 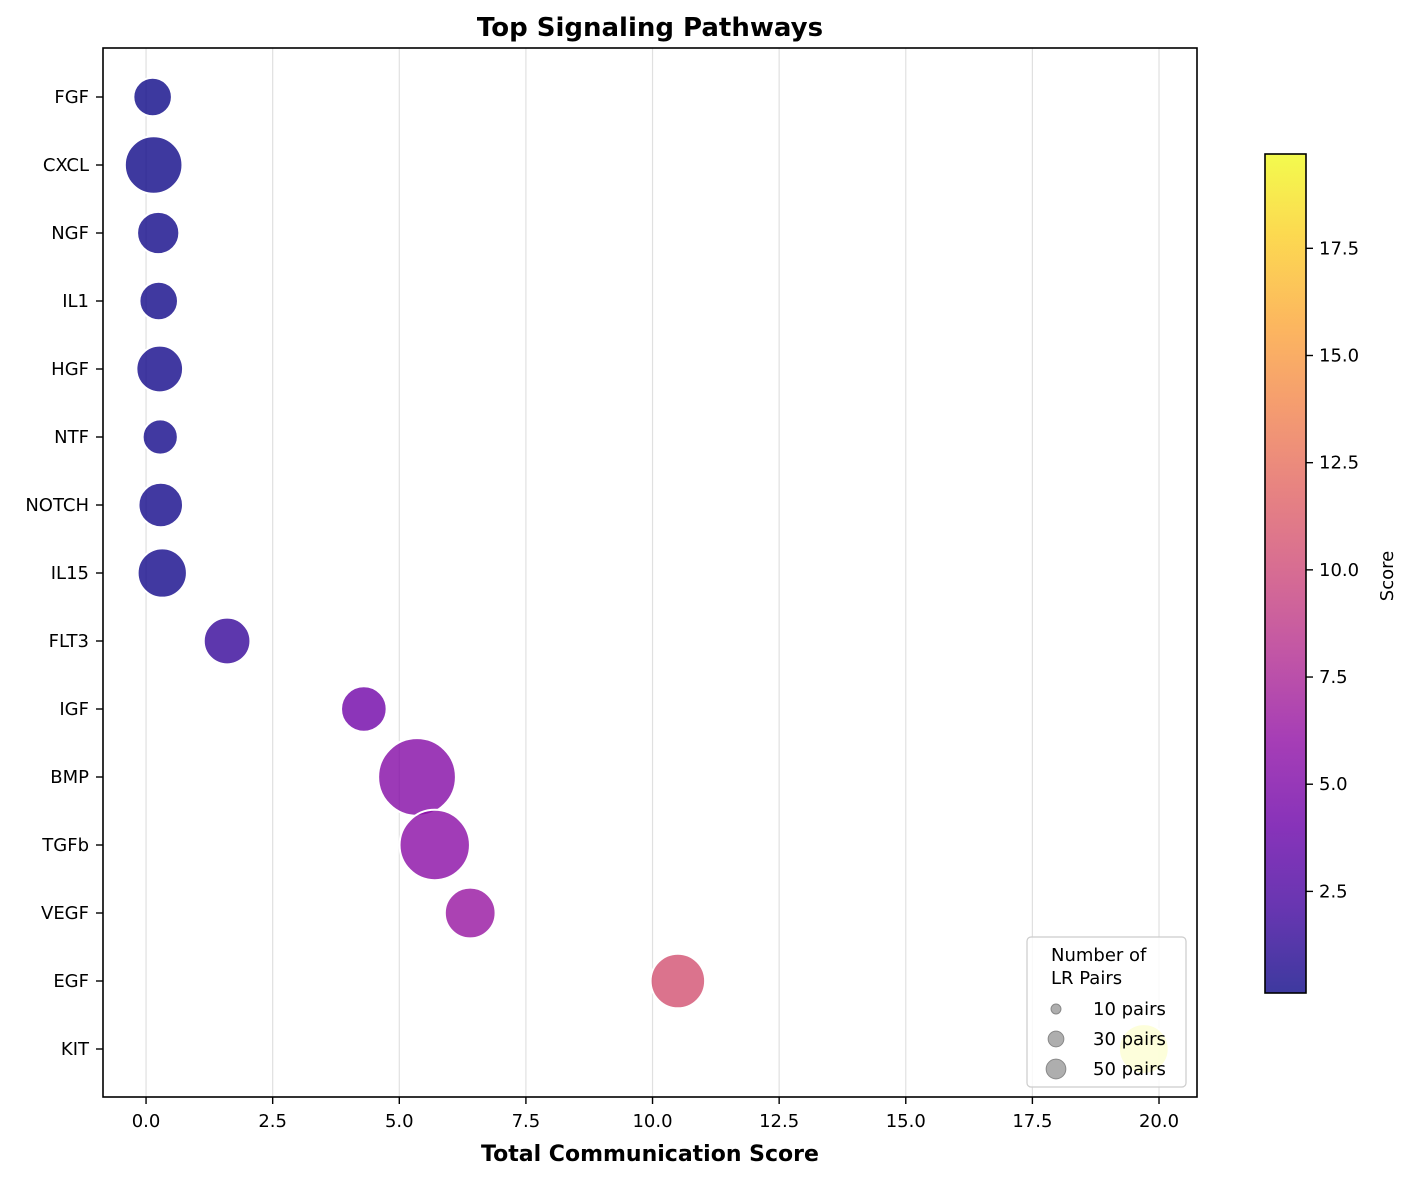 What do you see at coordinates (69, 641) in the screenshot?
I see `y-tick-label: FLT3` at bounding box center [69, 641].